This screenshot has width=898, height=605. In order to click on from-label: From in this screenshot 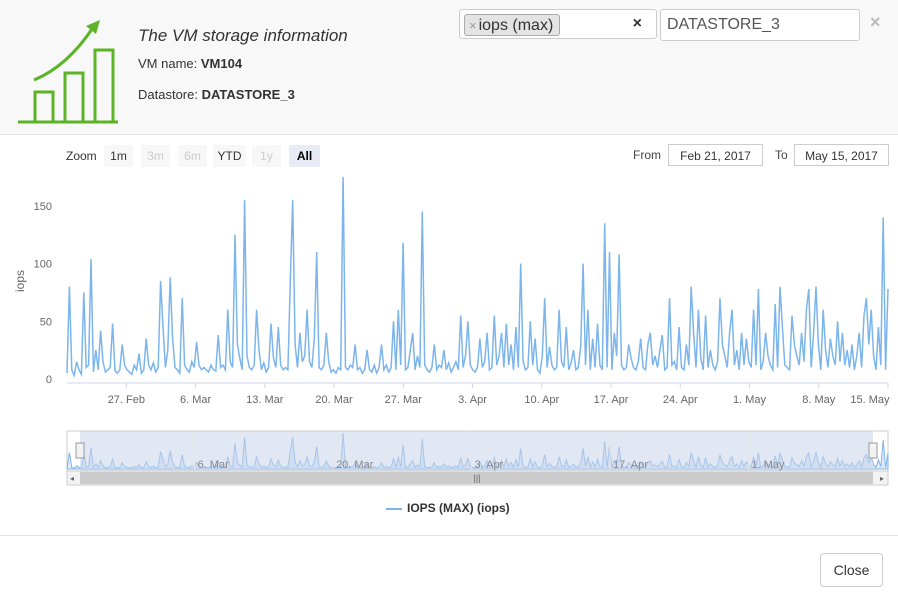, I will do `click(647, 155)`.